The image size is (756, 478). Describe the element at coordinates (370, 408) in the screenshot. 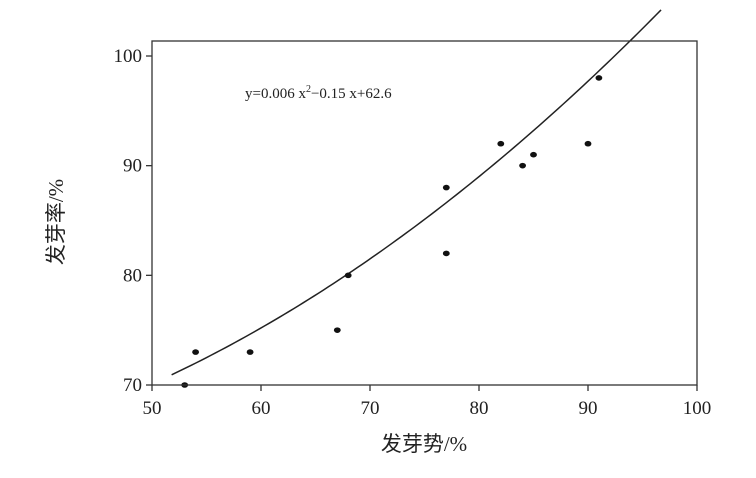

I see `x-tick-label: 70` at that location.